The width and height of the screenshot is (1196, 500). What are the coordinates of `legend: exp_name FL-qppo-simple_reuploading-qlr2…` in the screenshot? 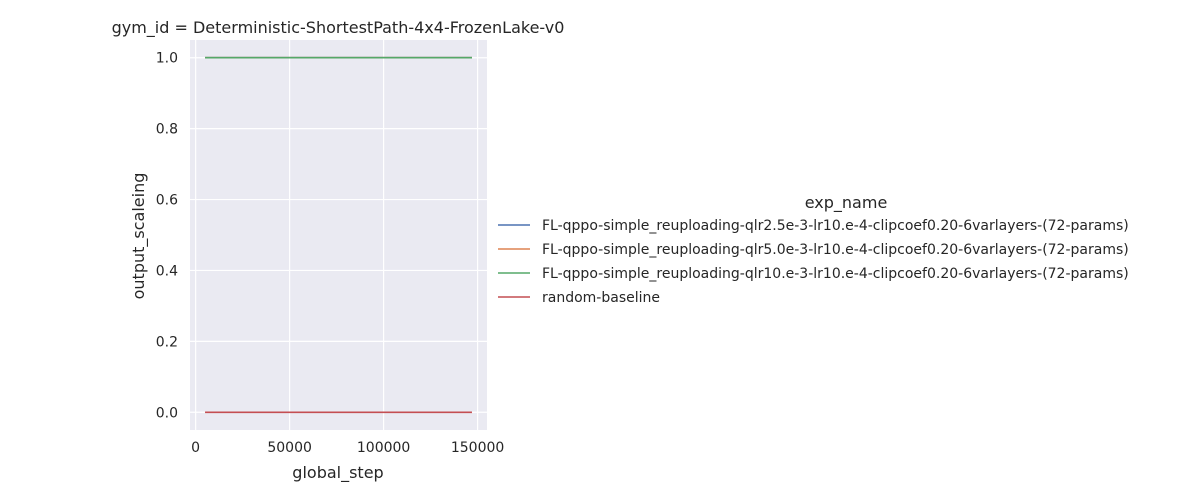 It's located at (813, 249).